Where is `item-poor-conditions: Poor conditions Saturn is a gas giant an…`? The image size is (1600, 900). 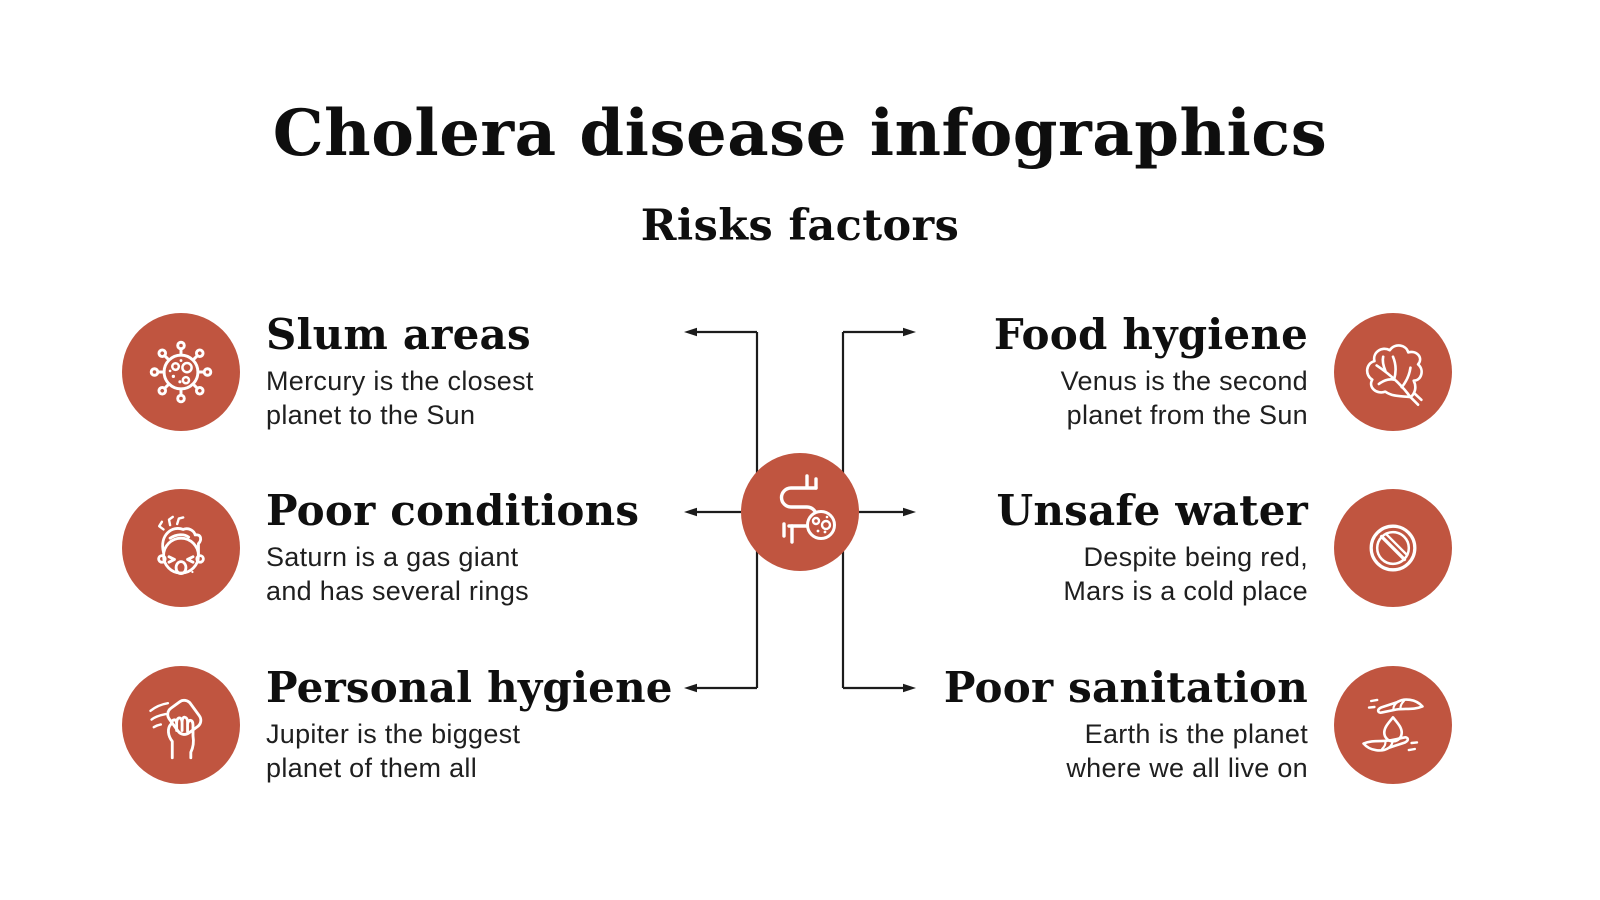
item-poor-conditions: Poor conditions Saturn is a gas giant an… is located at coordinates (381, 546).